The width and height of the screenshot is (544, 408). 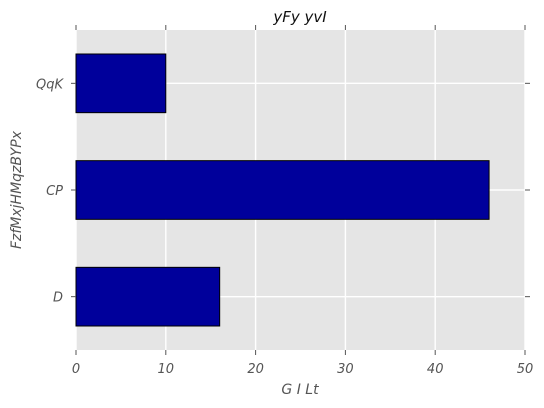 What do you see at coordinates (54, 191) in the screenshot?
I see `y-tick-label: CP` at bounding box center [54, 191].